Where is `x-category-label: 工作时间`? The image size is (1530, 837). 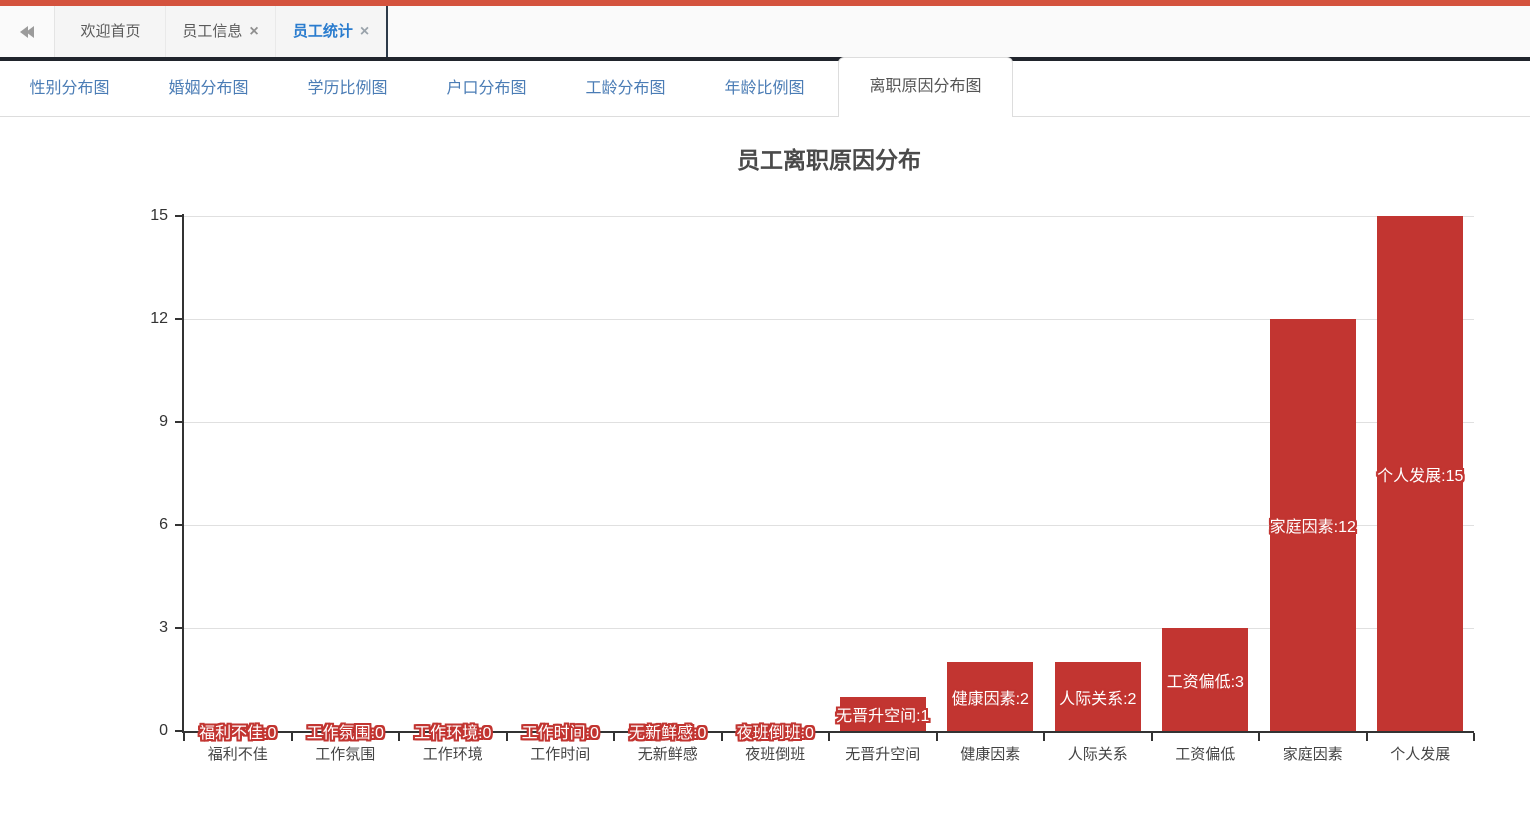
x-category-label: 工作时间 is located at coordinates (560, 754).